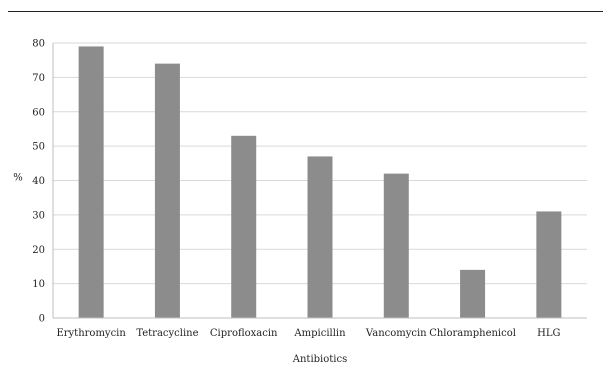 This screenshot has width=603, height=372. I want to click on bar-ampicillin, so click(320, 237).